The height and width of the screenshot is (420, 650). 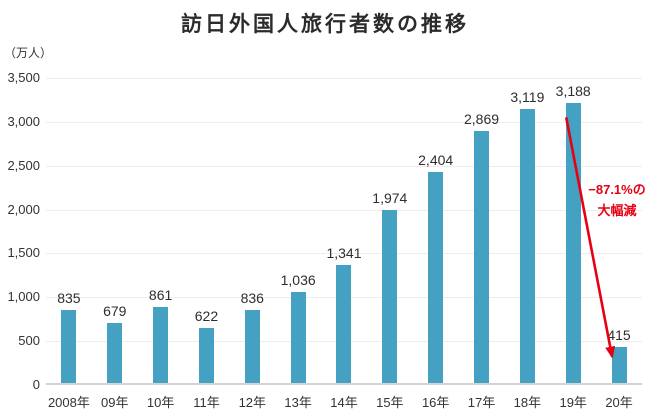 What do you see at coordinates (206, 316) in the screenshot?
I see `bar-value-label: 622` at bounding box center [206, 316].